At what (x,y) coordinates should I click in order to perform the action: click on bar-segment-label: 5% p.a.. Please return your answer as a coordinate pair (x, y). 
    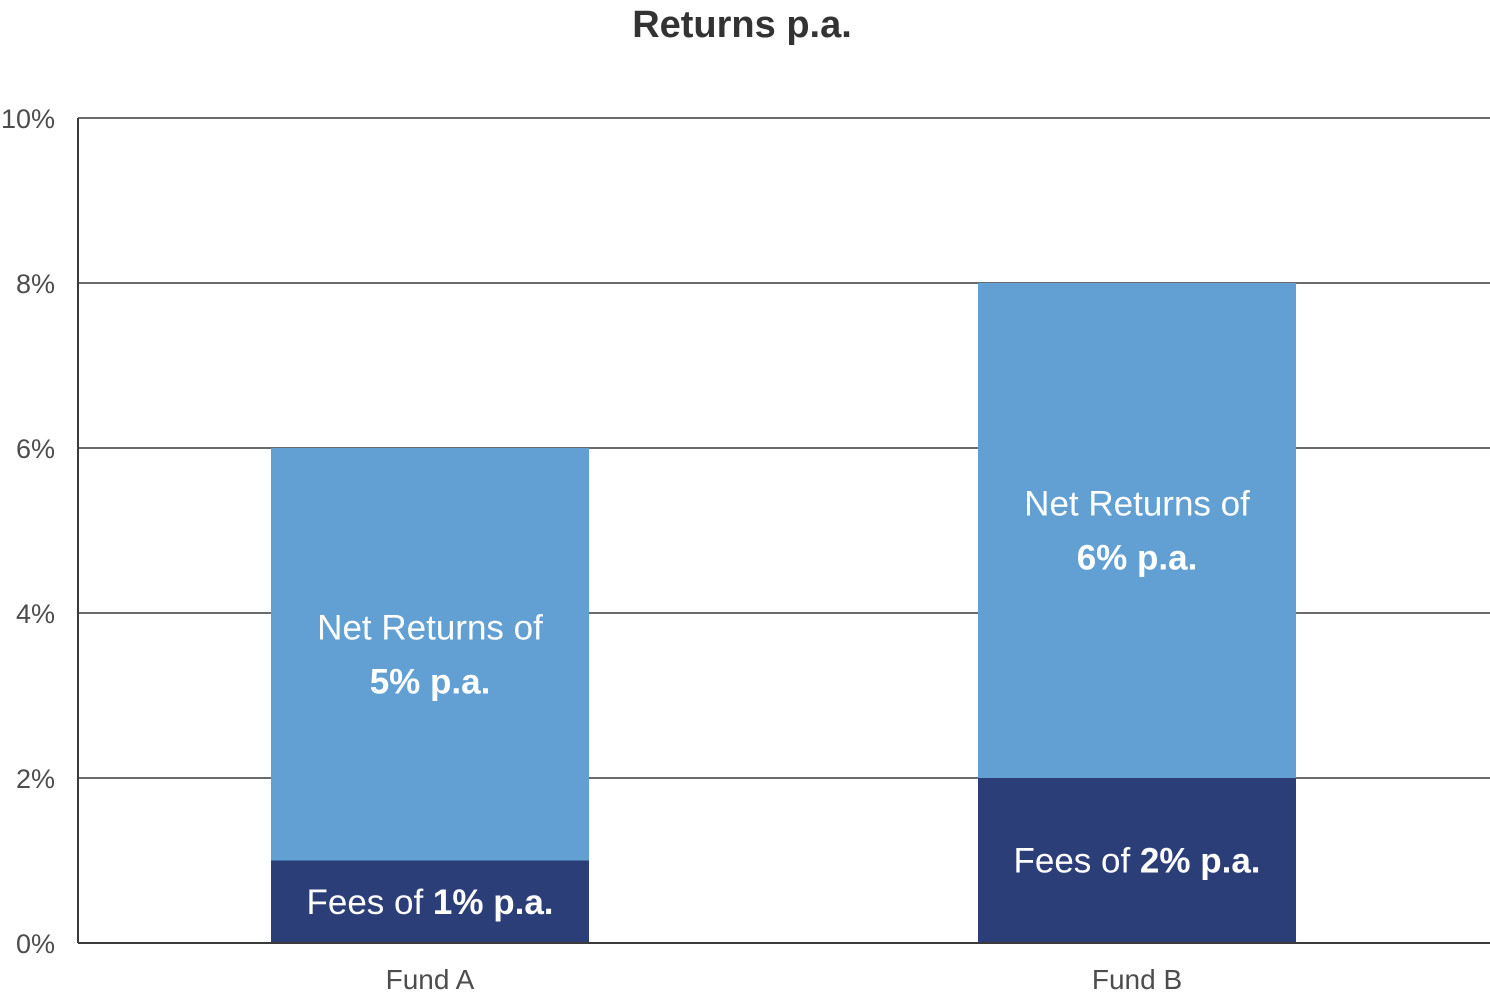
    Looking at the image, I should click on (430, 681).